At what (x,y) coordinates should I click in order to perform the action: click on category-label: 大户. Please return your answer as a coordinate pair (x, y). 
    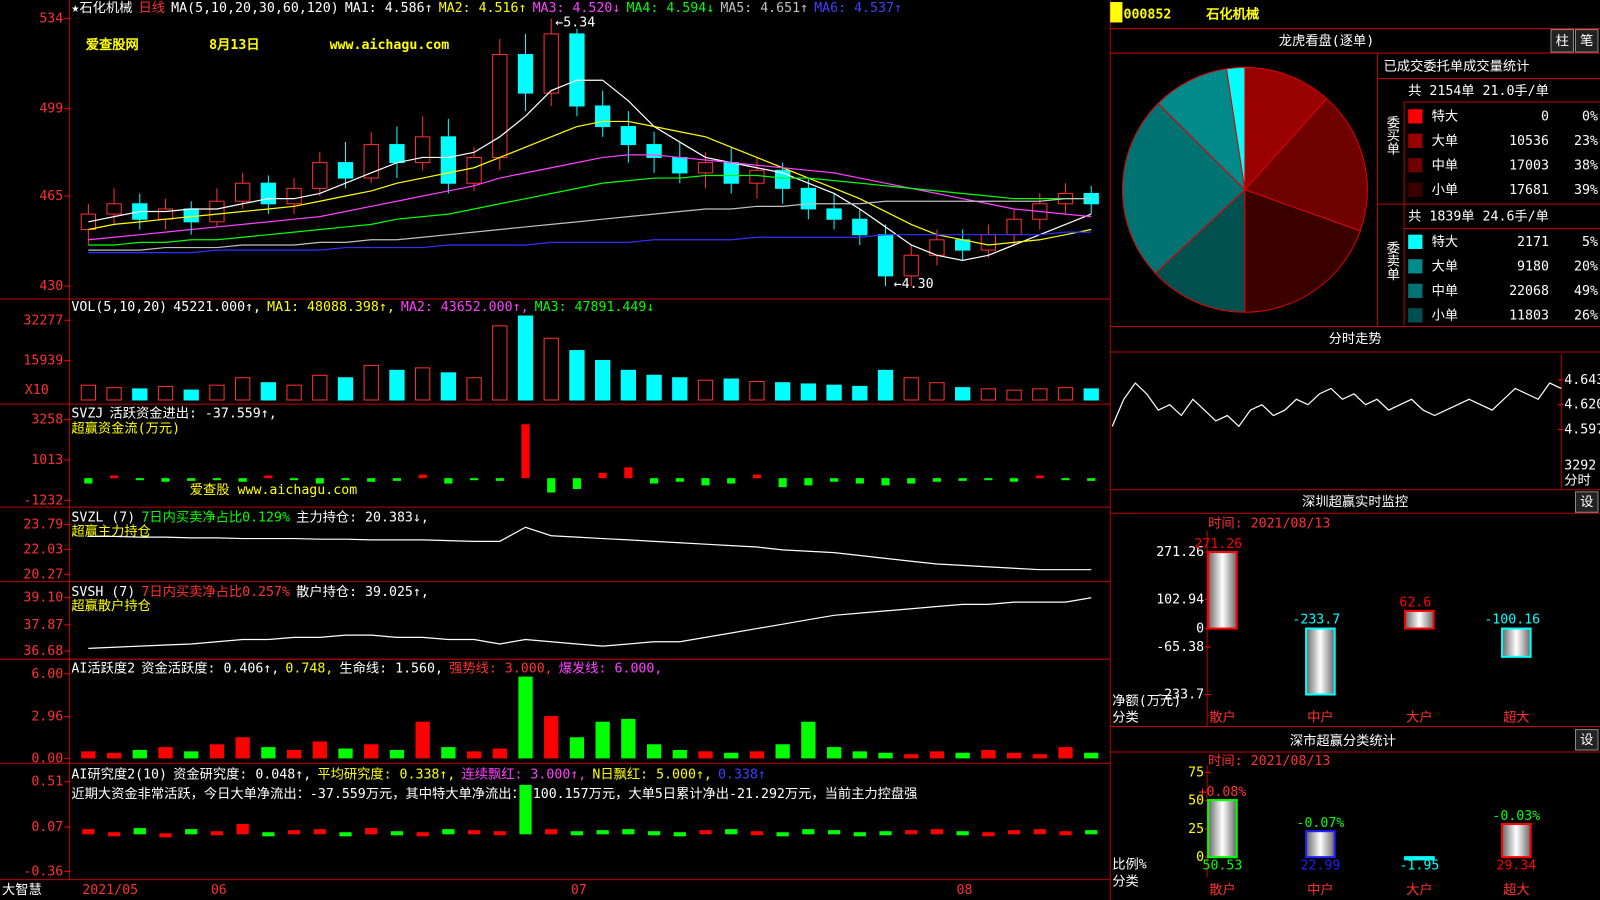
    Looking at the image, I should click on (1419, 716).